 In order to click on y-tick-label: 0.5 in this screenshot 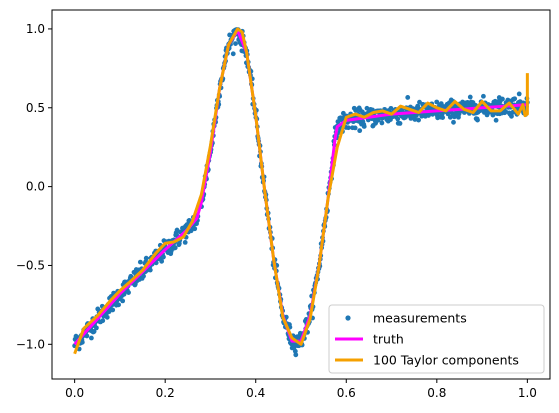, I will do `click(35, 108)`.